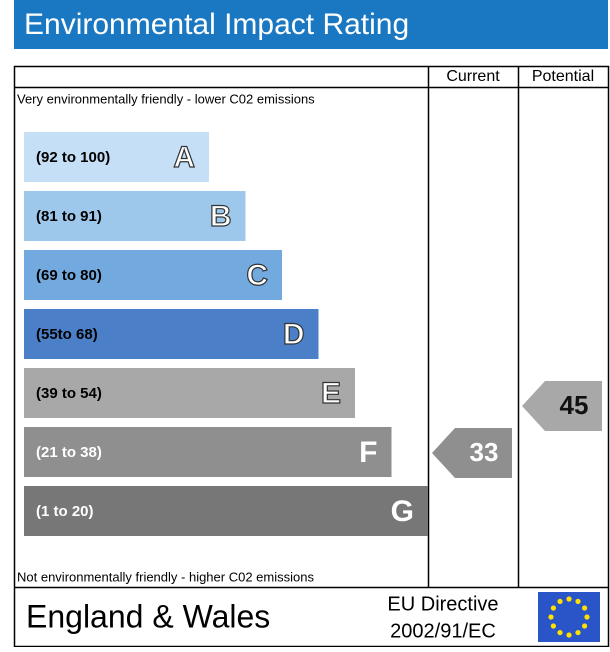 This screenshot has height=652, width=610. I want to click on band-range: (69 to 80), so click(69, 275).